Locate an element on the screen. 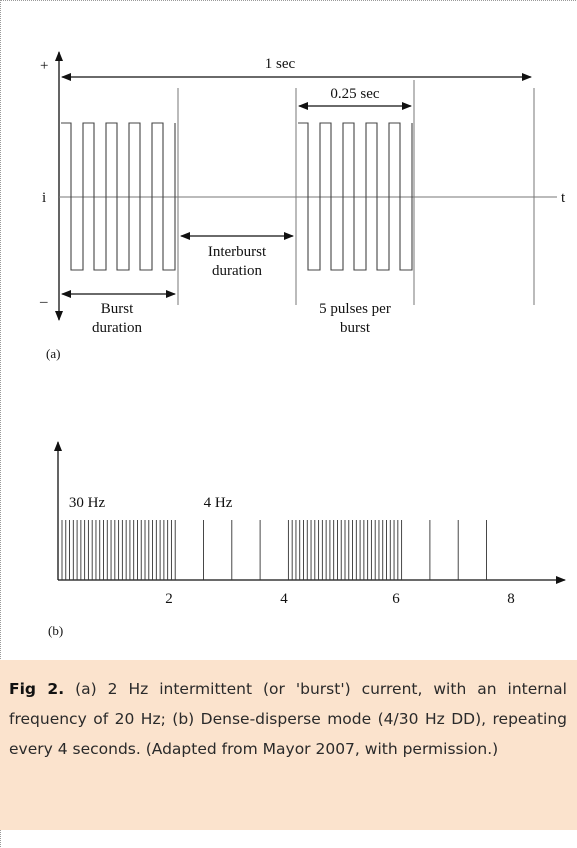 The image size is (577, 848). caption-label: Fig 2. is located at coordinates (37, 689).